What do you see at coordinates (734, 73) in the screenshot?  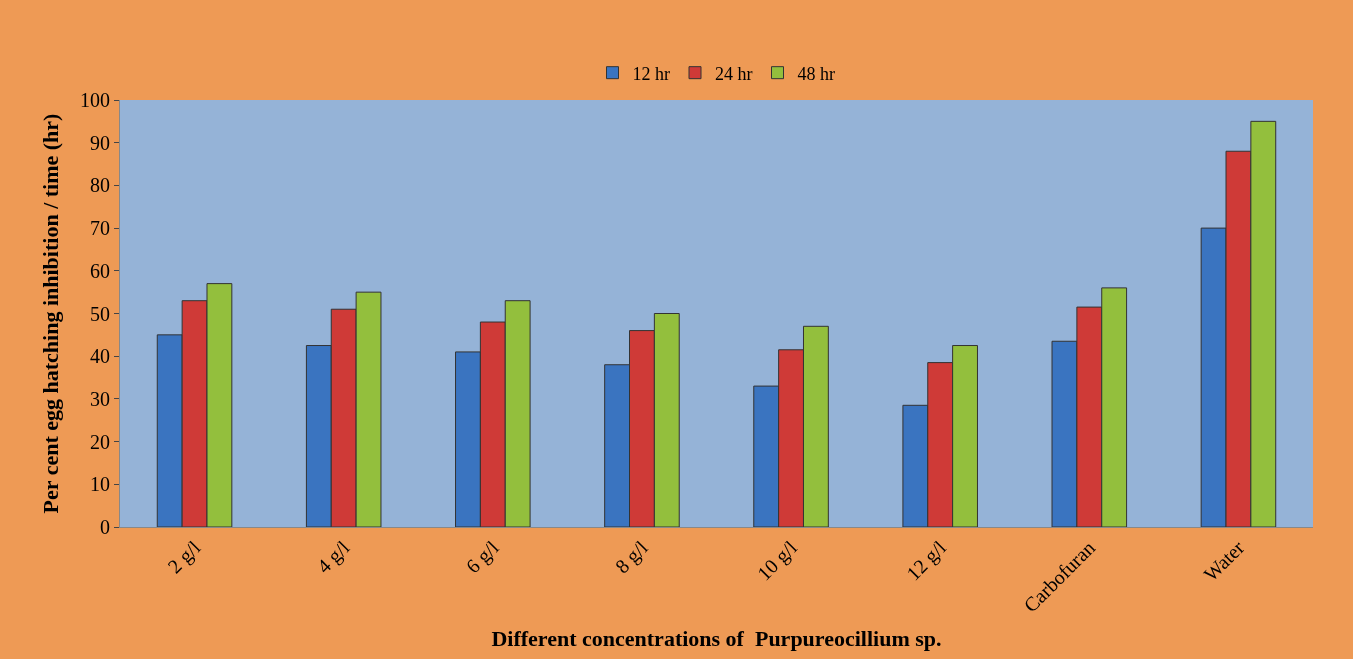 I see `legend-label: 24 hr` at bounding box center [734, 73].